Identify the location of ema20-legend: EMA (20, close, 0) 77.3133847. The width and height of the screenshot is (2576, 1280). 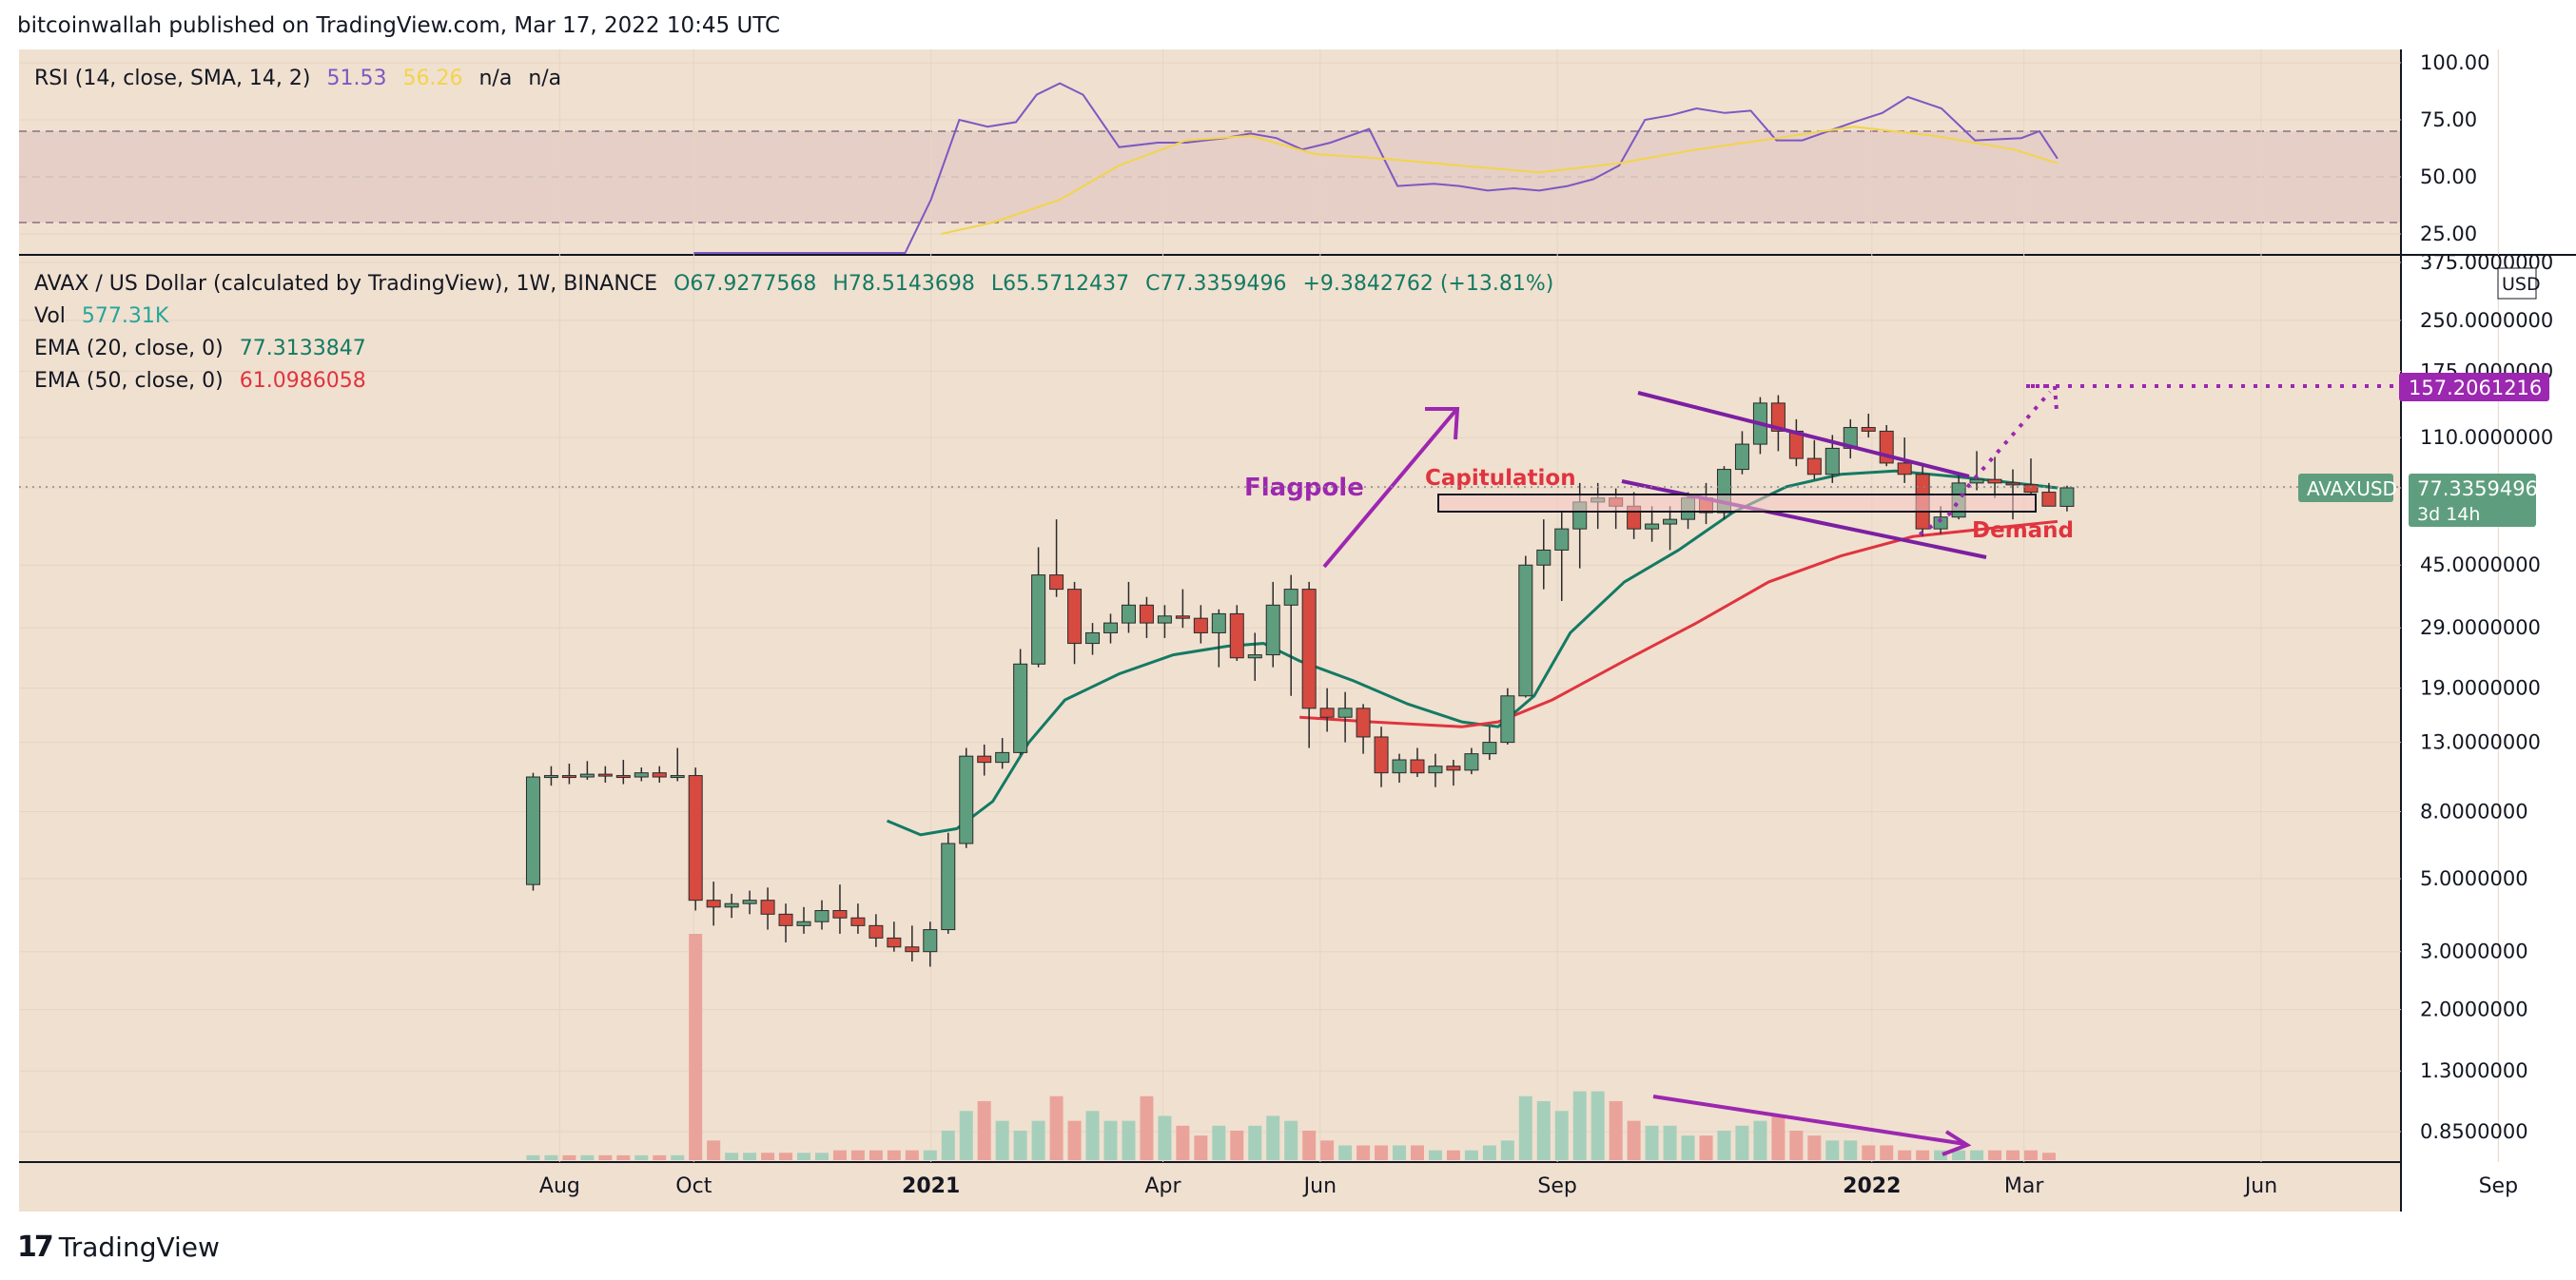
(205, 348).